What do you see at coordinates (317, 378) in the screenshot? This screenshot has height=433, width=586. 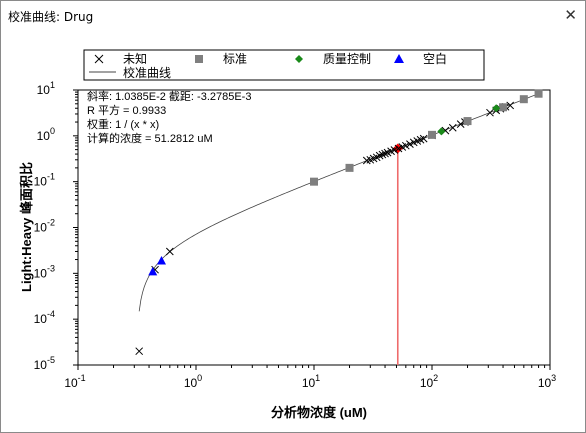 I see `x-tick-exponent: 1` at bounding box center [317, 378].